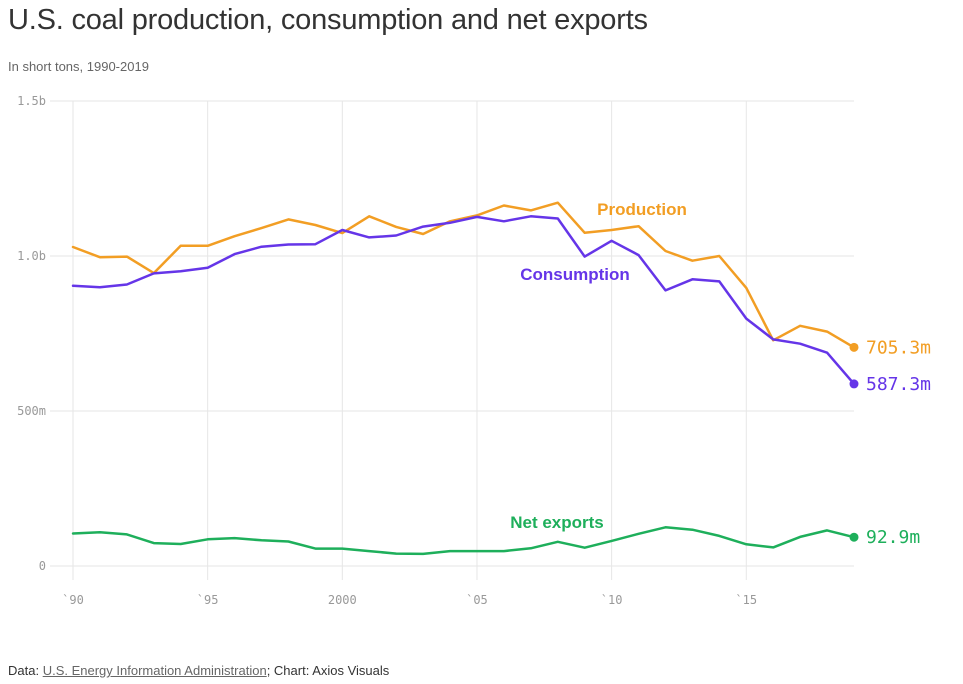  What do you see at coordinates (73, 600) in the screenshot?
I see `x-tick-label: `90` at bounding box center [73, 600].